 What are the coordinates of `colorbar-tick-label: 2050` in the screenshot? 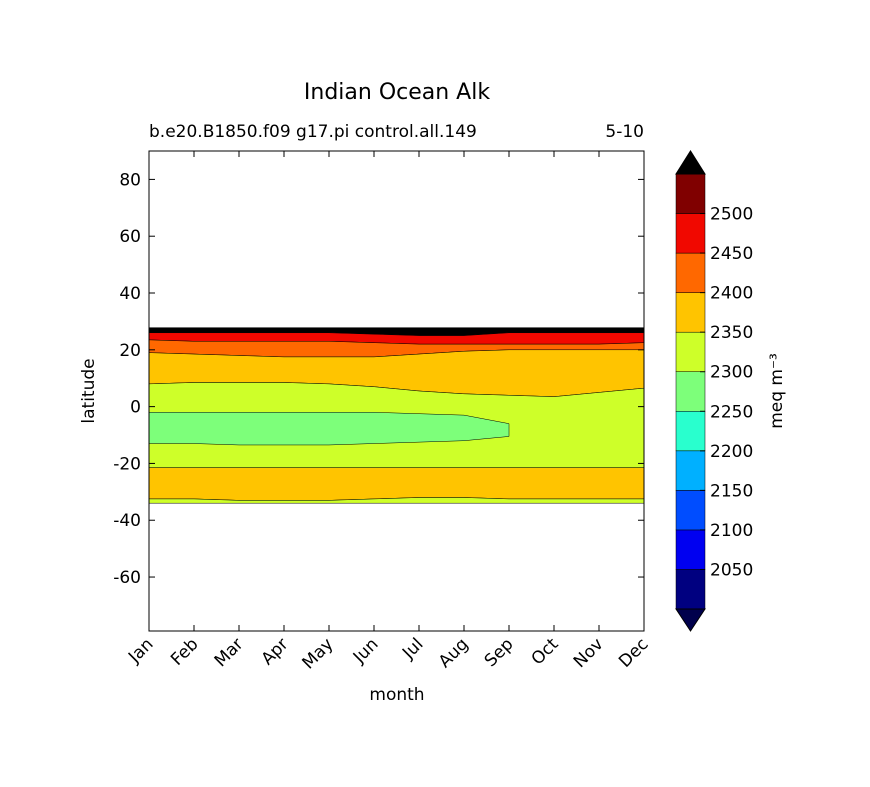 It's located at (731, 570).